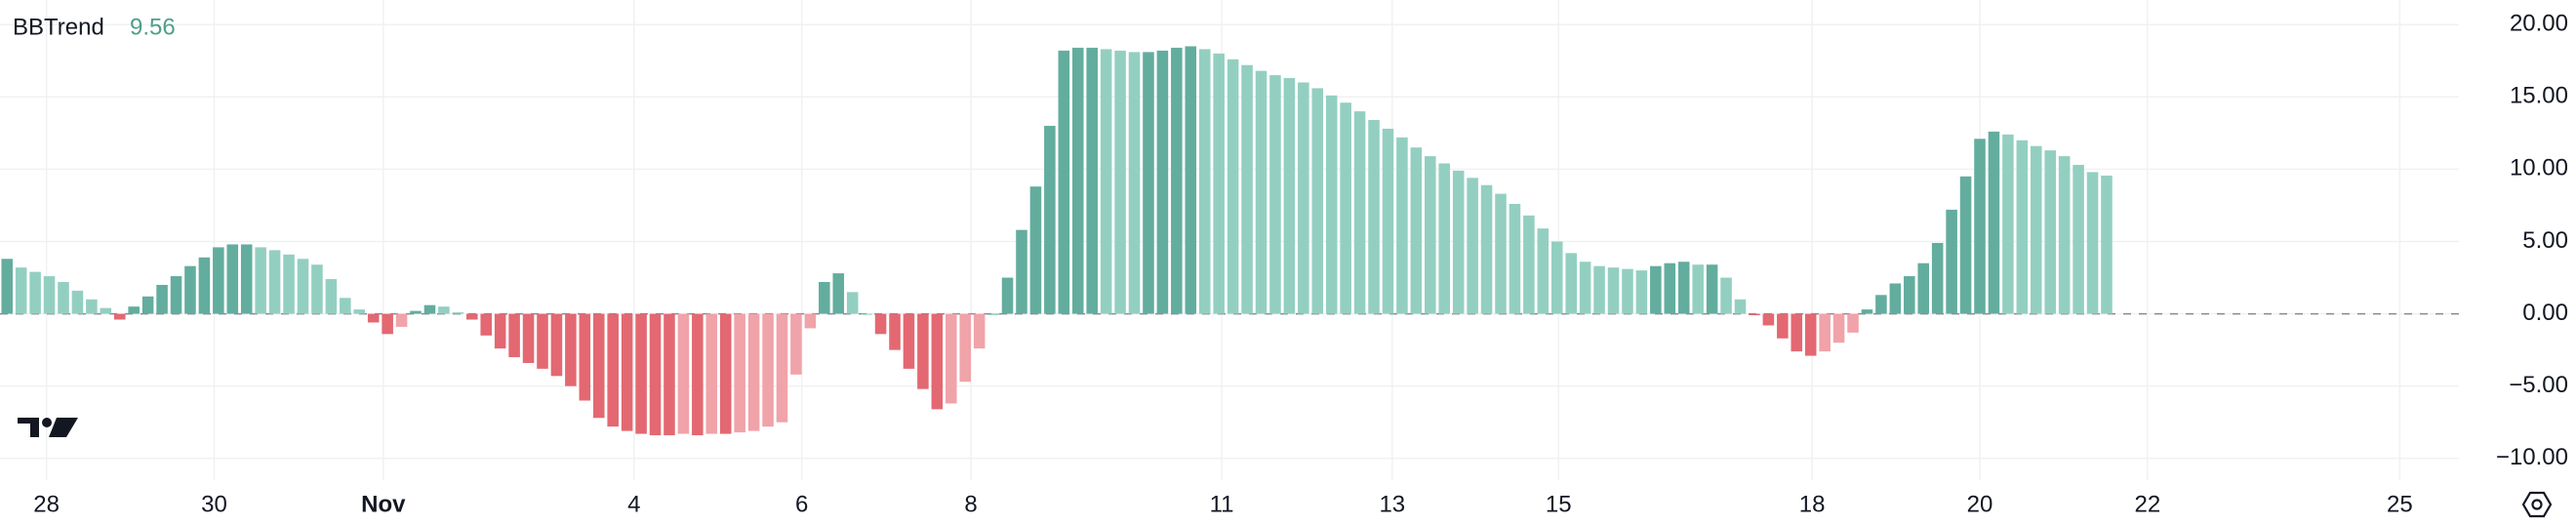  Describe the element at coordinates (1392, 504) in the screenshot. I see `x-tick-label: 13` at that location.